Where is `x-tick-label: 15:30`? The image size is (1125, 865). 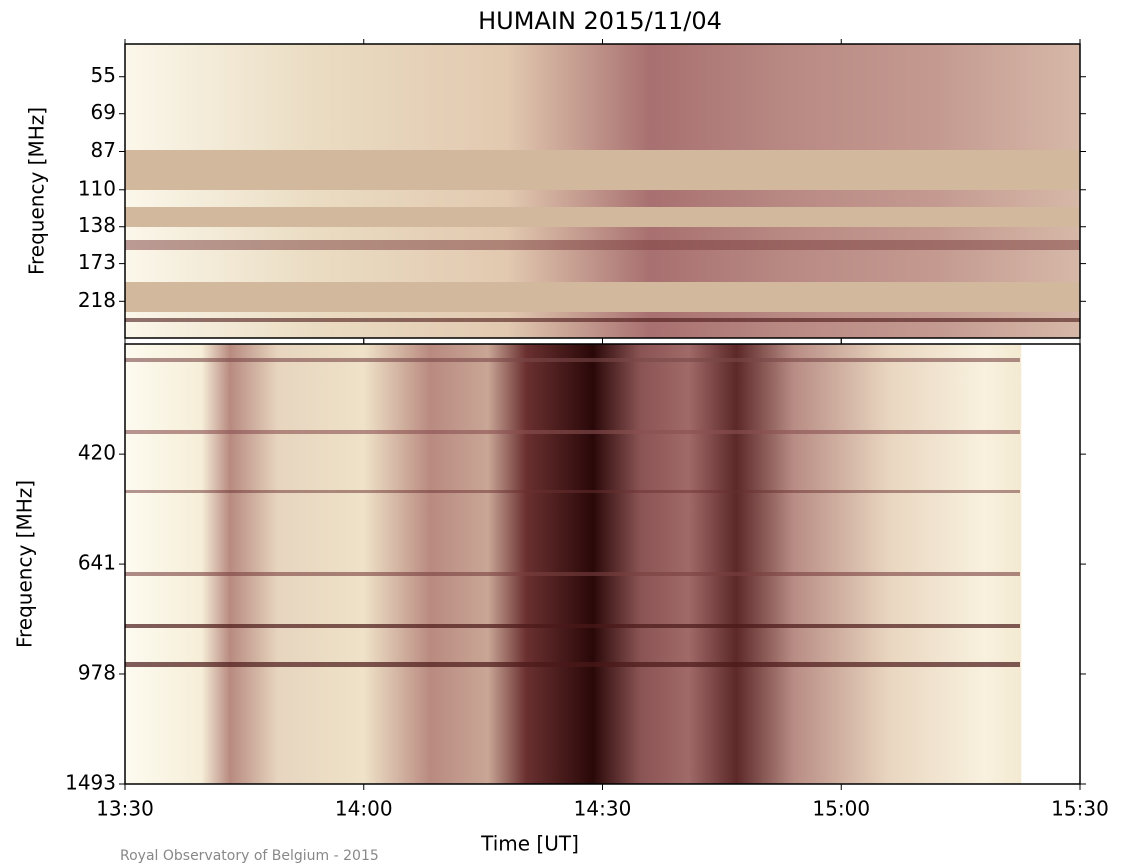
x-tick-label: 15:30 is located at coordinates (1080, 809).